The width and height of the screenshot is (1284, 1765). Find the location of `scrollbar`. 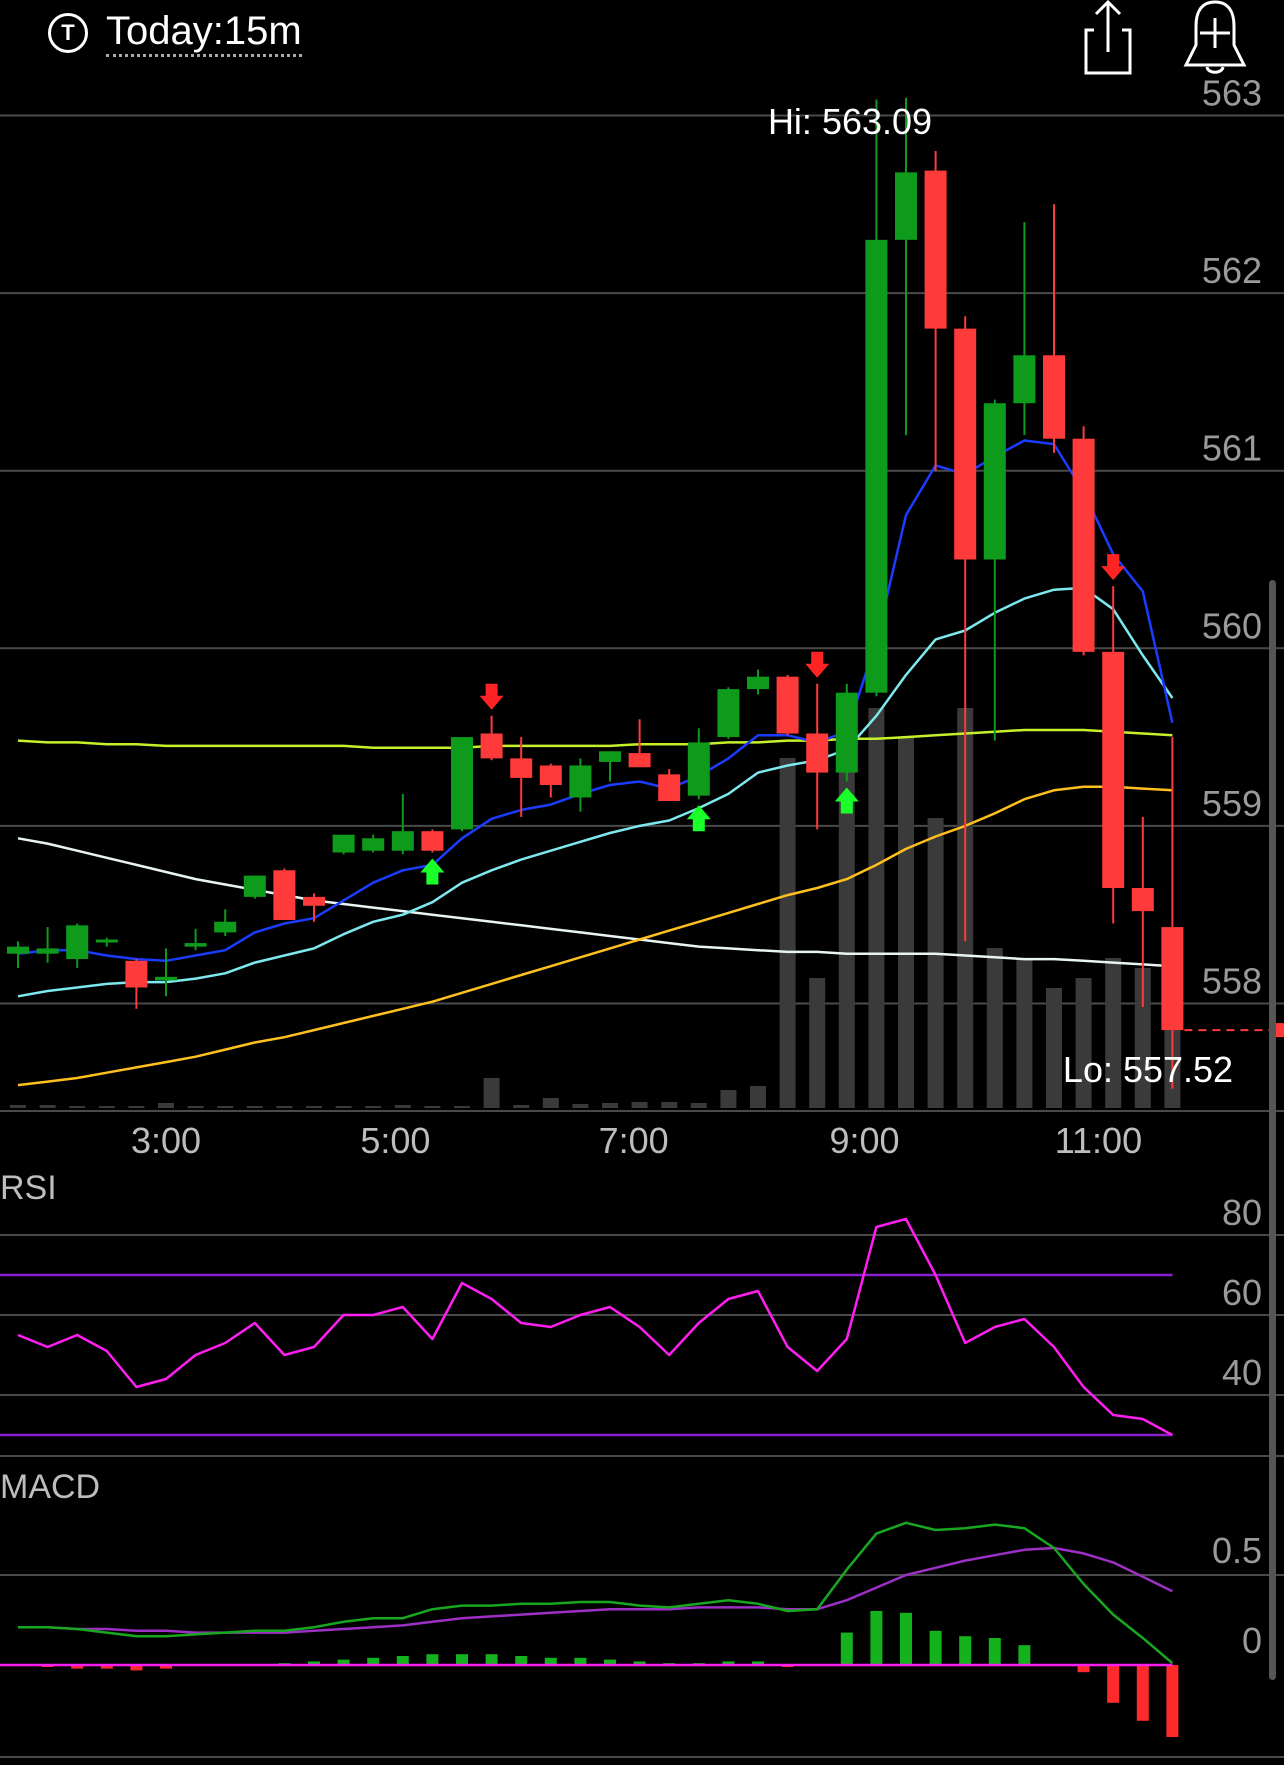

scrollbar is located at coordinates (1272, 1130).